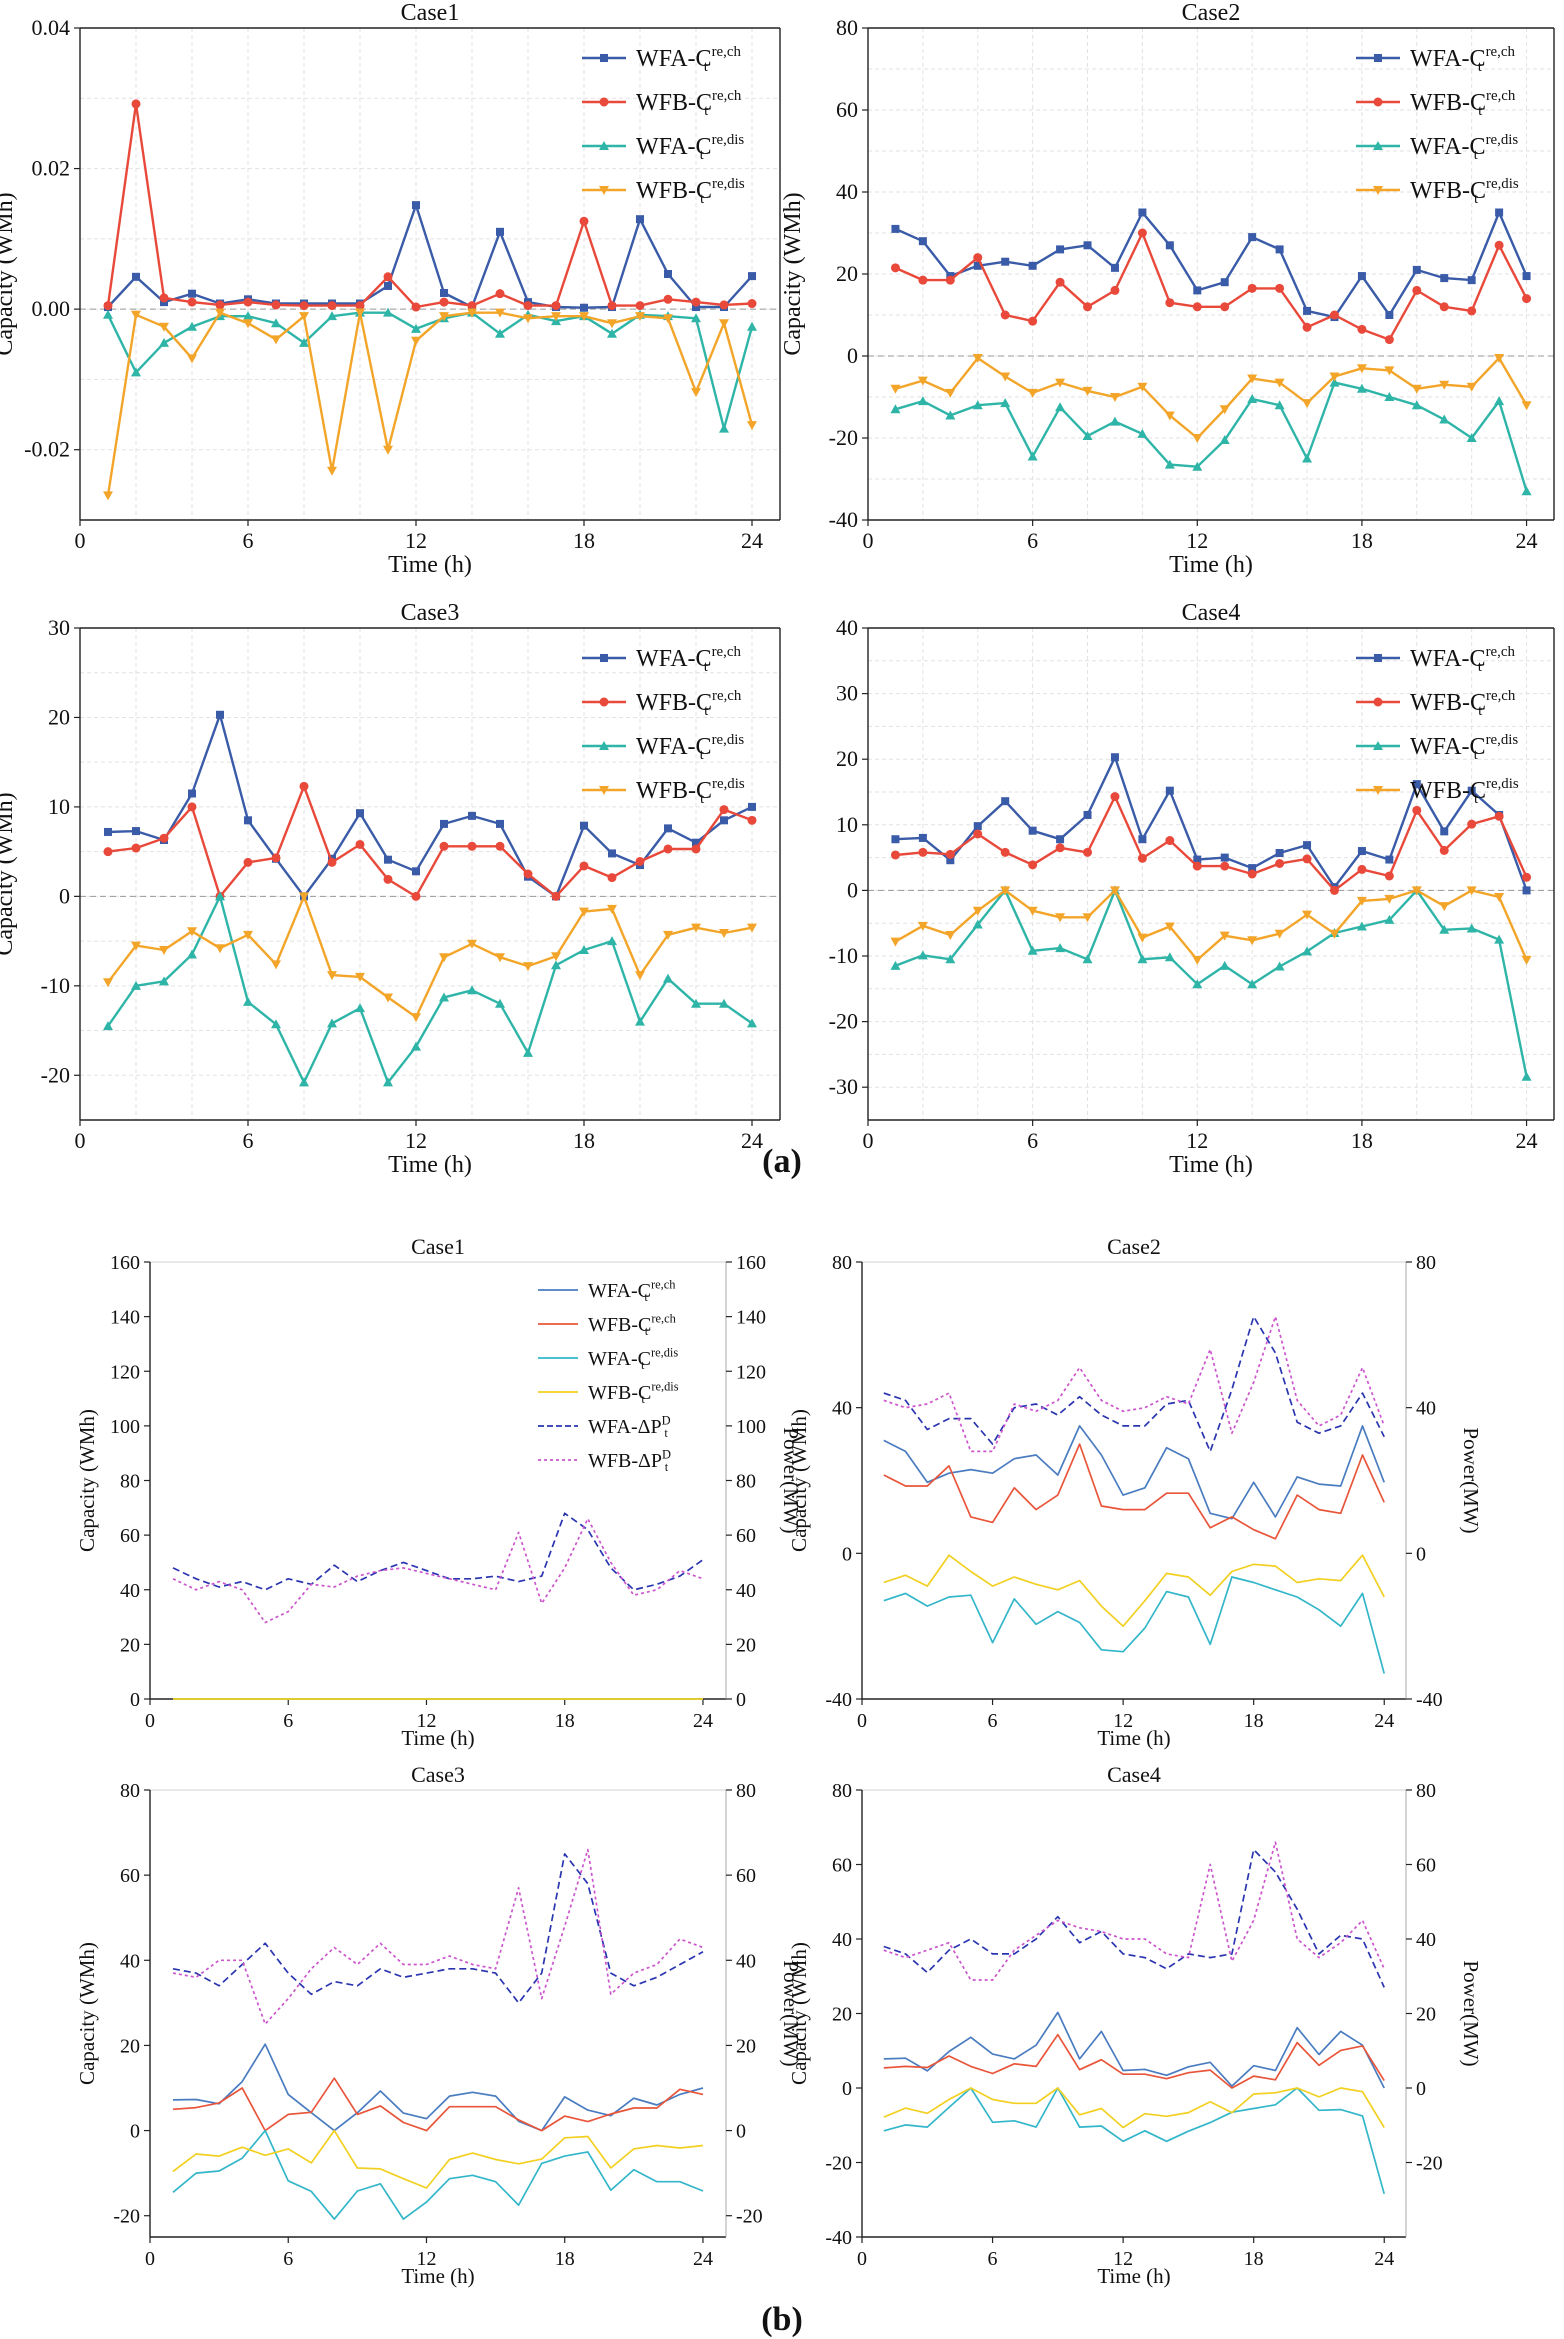 The width and height of the screenshot is (1564, 2339). I want to click on legend-wfa_ch-label-sup: re,ch, so click(727, 652).